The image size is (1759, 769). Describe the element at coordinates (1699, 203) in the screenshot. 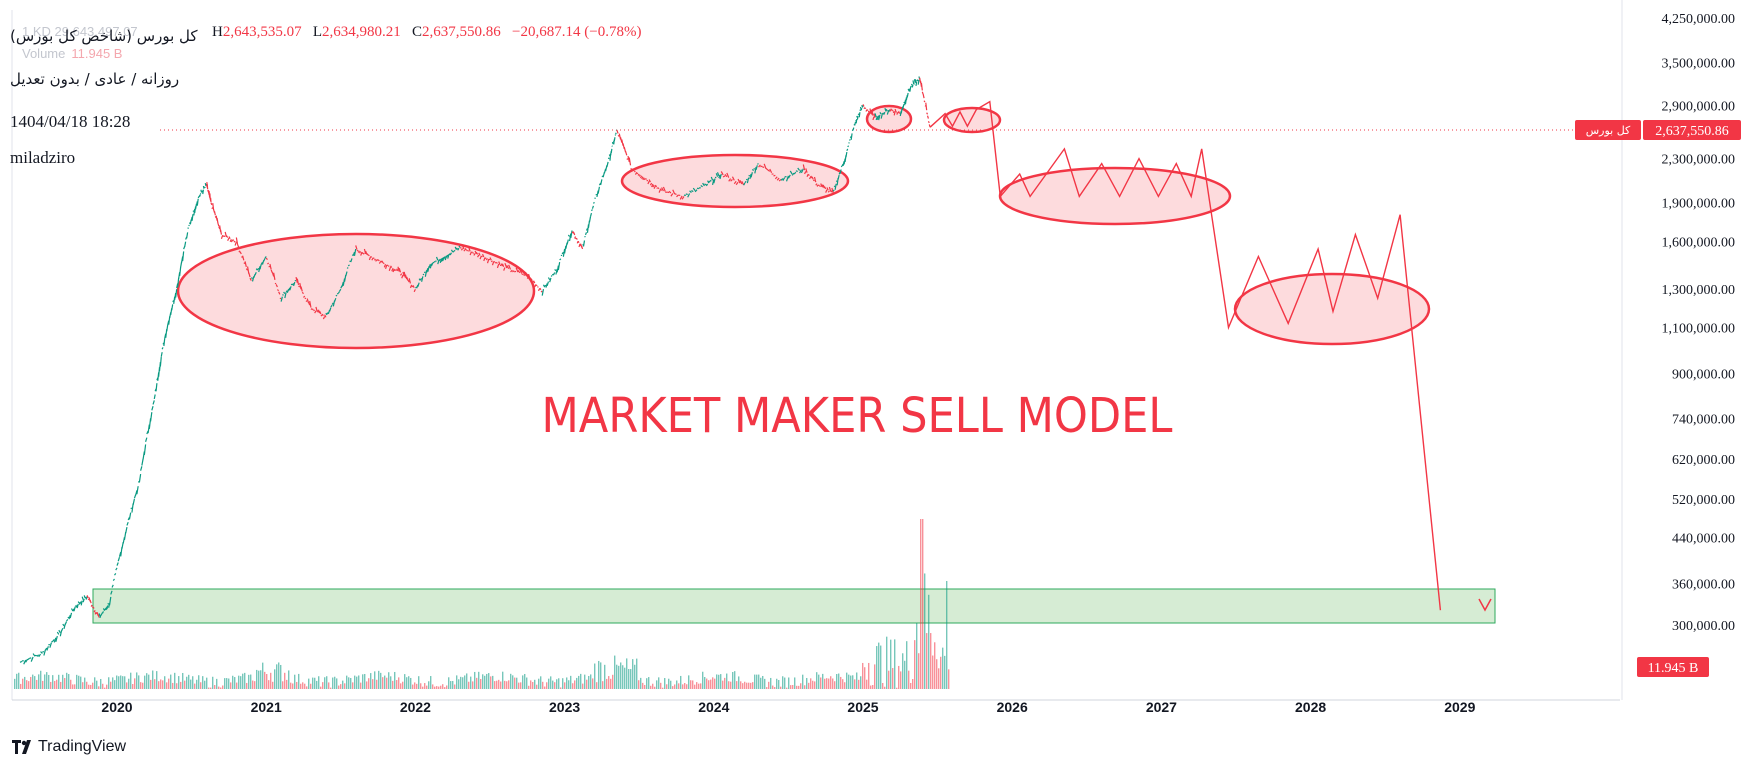

I see `y-tick-label: 1,900,000.00` at that location.